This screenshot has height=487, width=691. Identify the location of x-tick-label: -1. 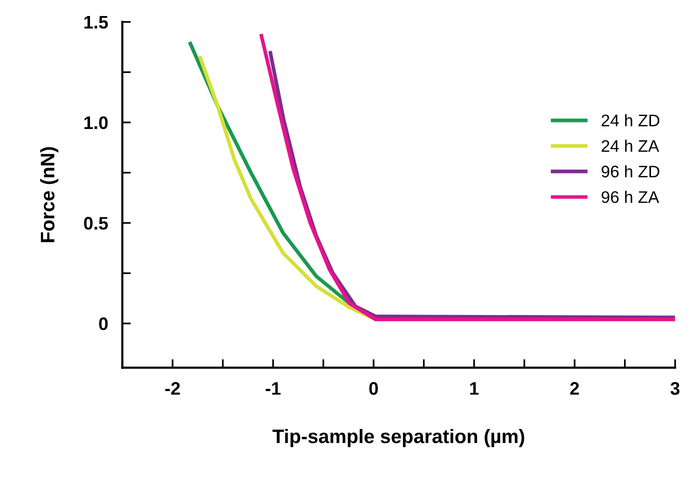
(273, 388).